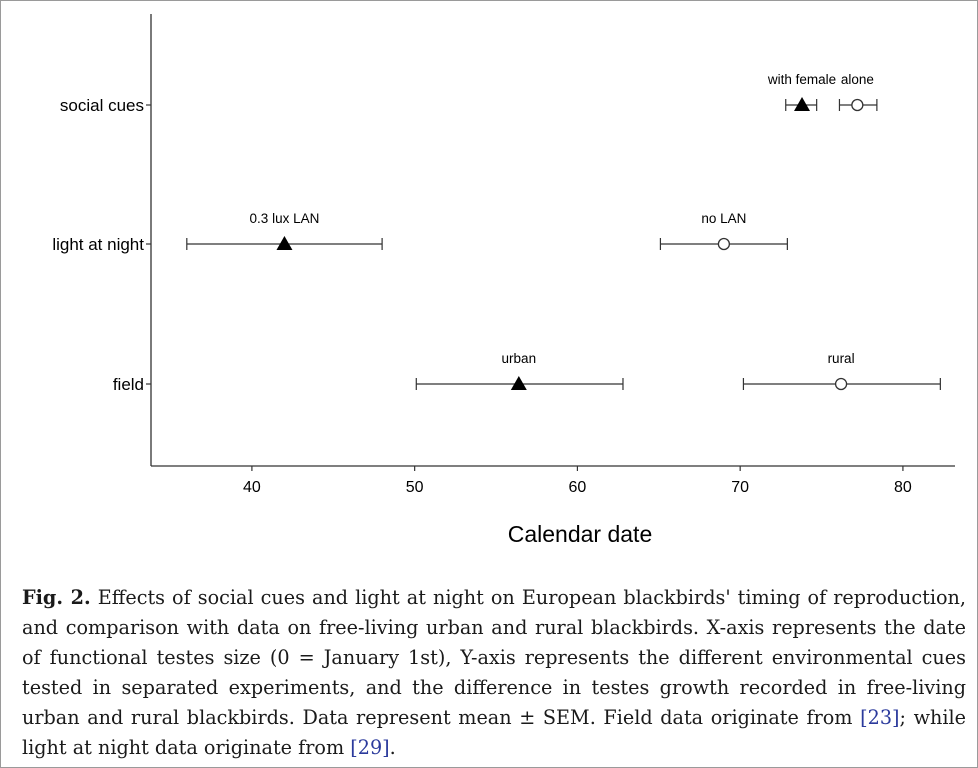 The height and width of the screenshot is (768, 978). Describe the element at coordinates (102, 105) in the screenshot. I see `y-tick-label-social-cues: social cues` at that location.